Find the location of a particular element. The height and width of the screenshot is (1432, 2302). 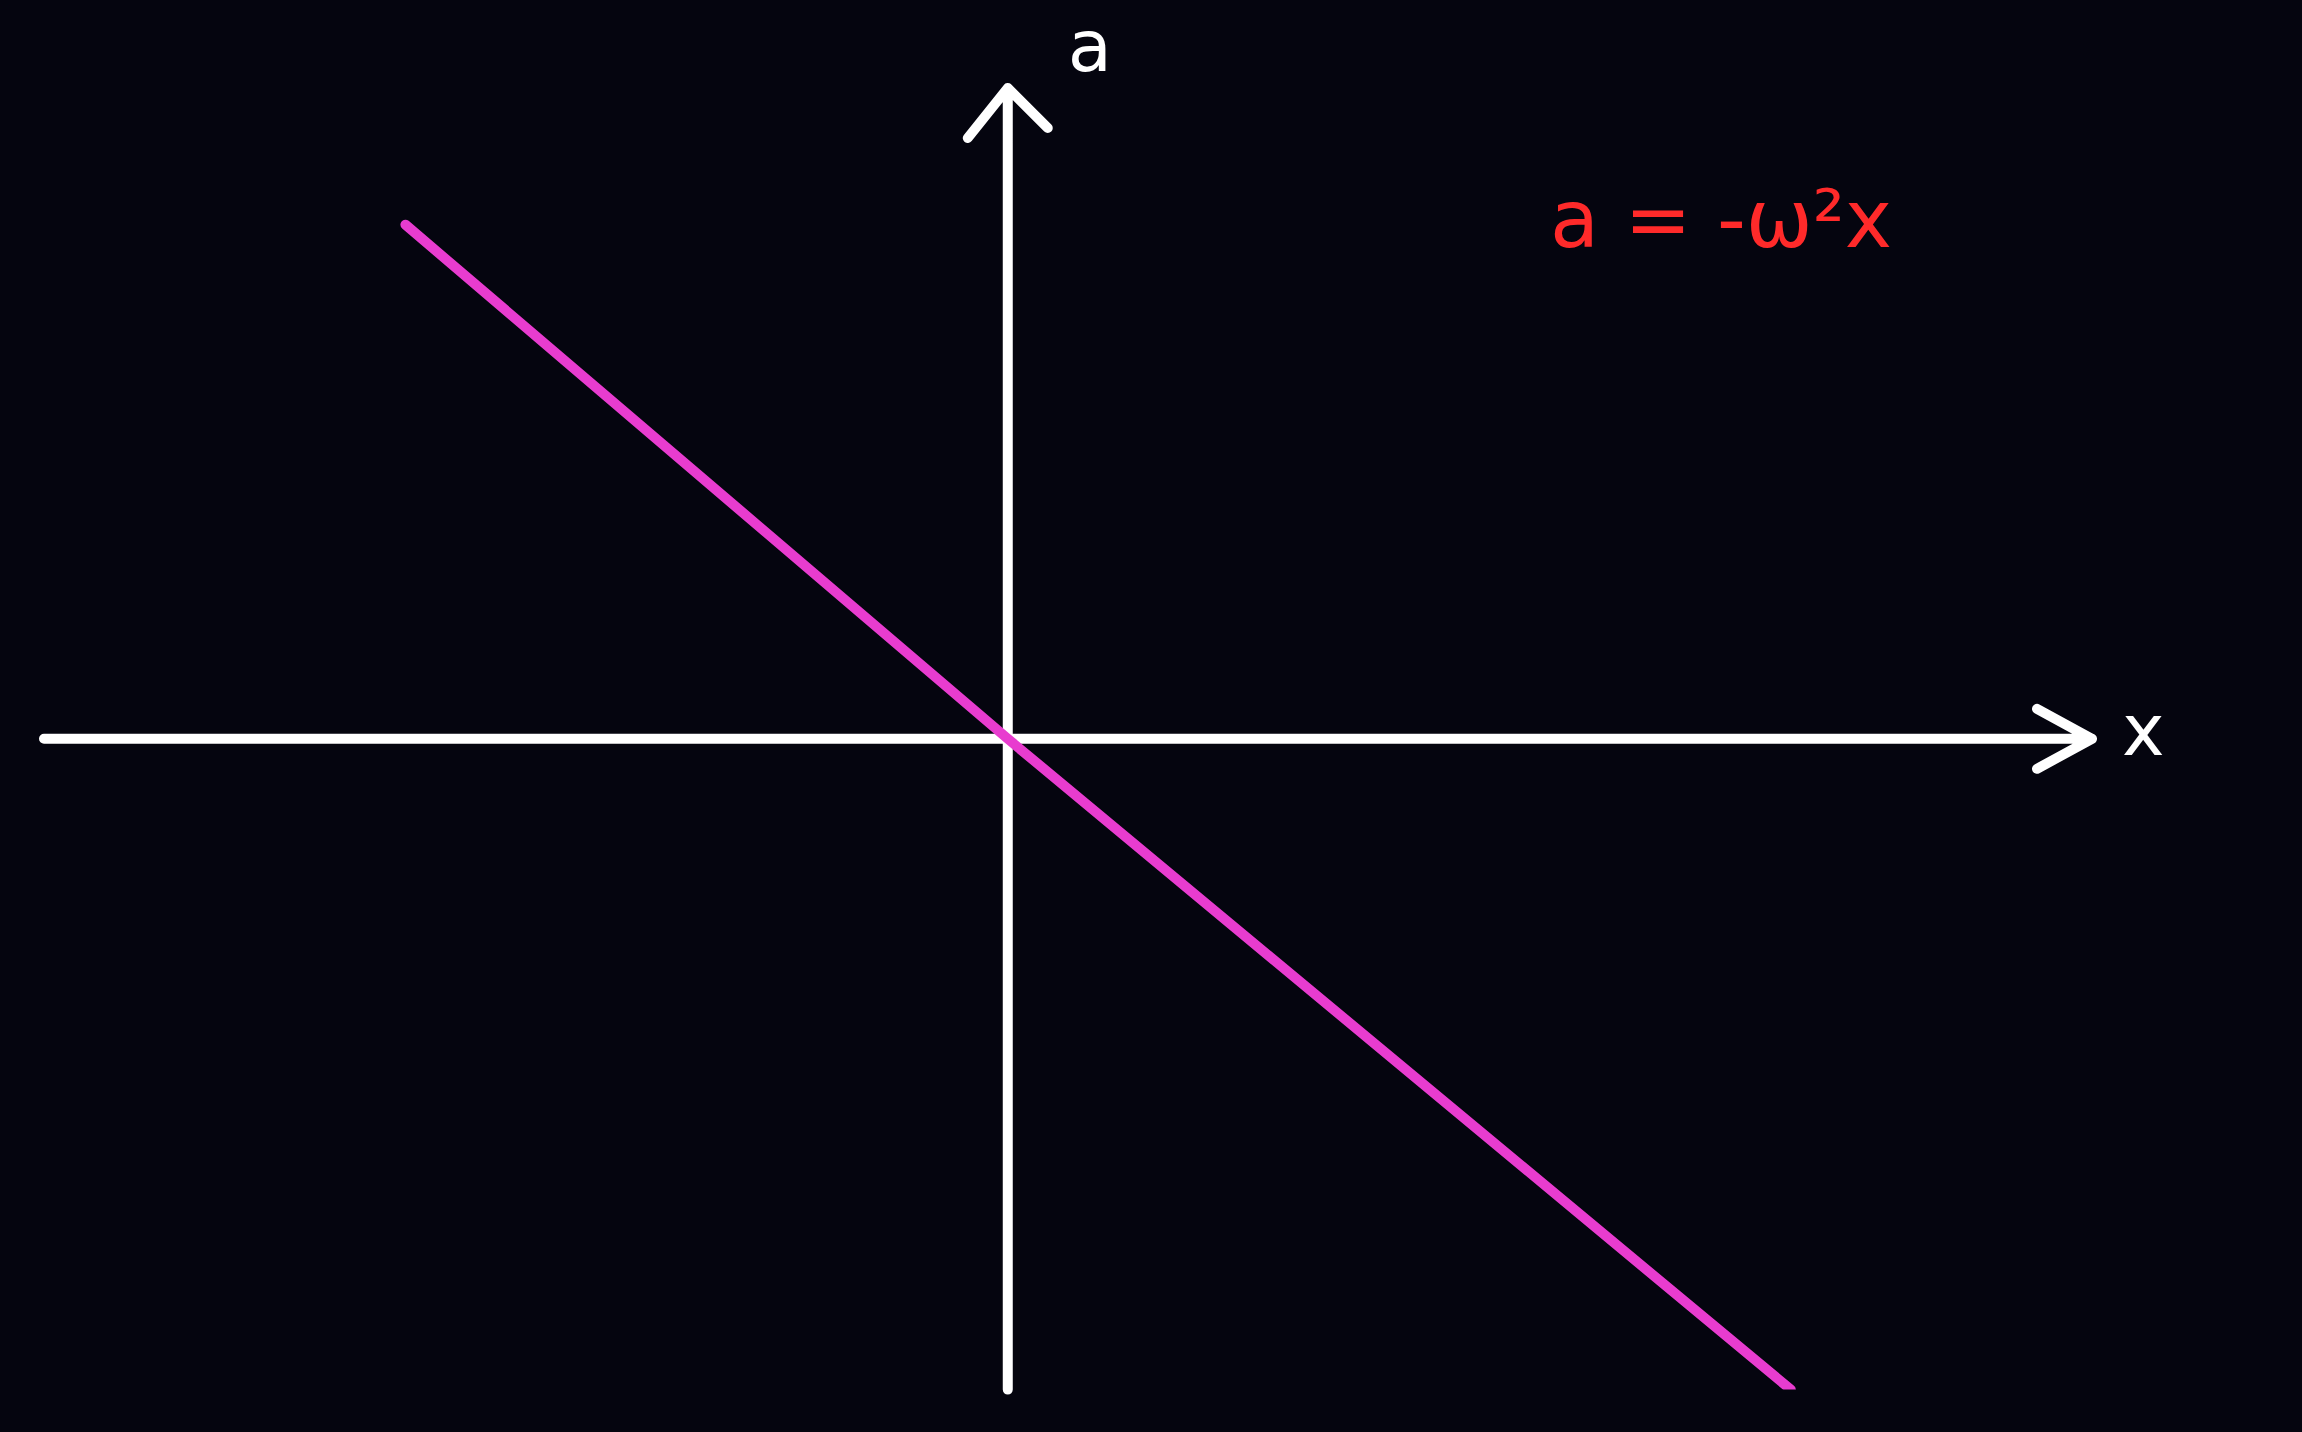

y-axis-title: a is located at coordinates (1089, 46).